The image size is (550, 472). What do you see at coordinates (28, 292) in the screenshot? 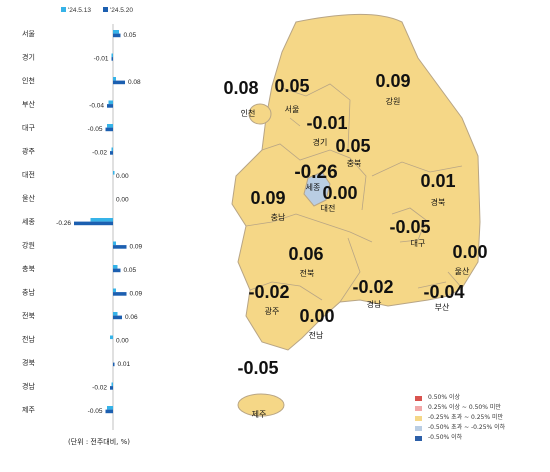
I see `category-label: 충남` at bounding box center [28, 292].